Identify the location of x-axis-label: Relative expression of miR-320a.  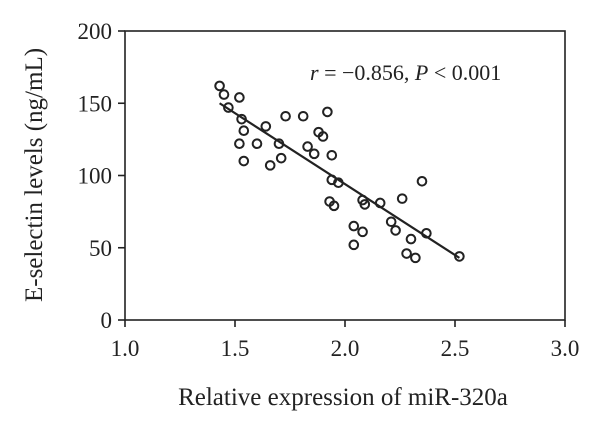
(343, 397).